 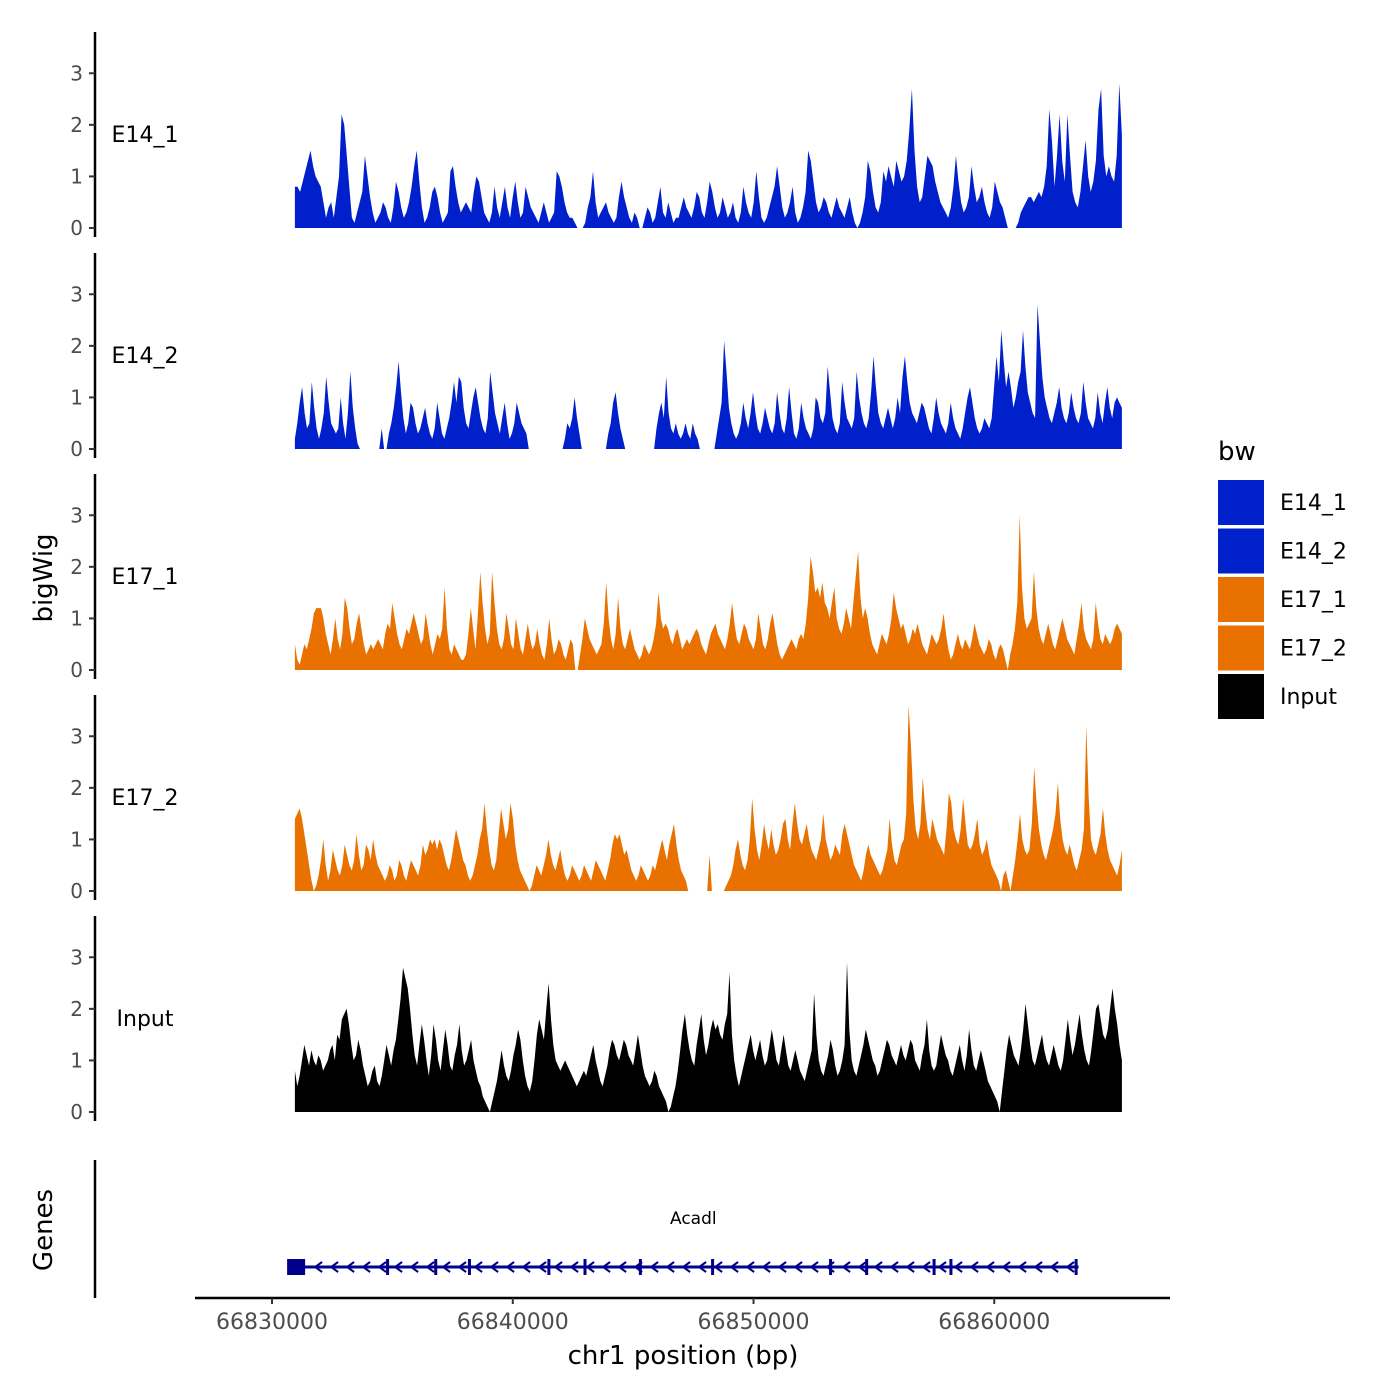 I want to click on x-tick-label: 66830000, so click(x=272, y=1322).